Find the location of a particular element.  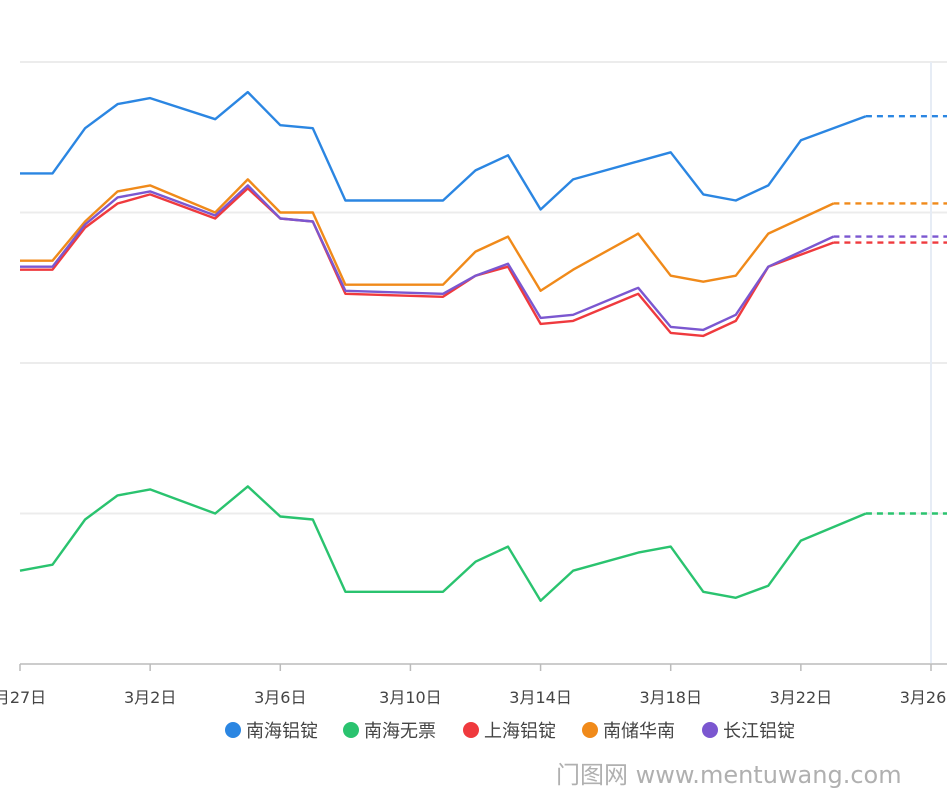

x-tick-label: 3月26日 is located at coordinates (923, 697).